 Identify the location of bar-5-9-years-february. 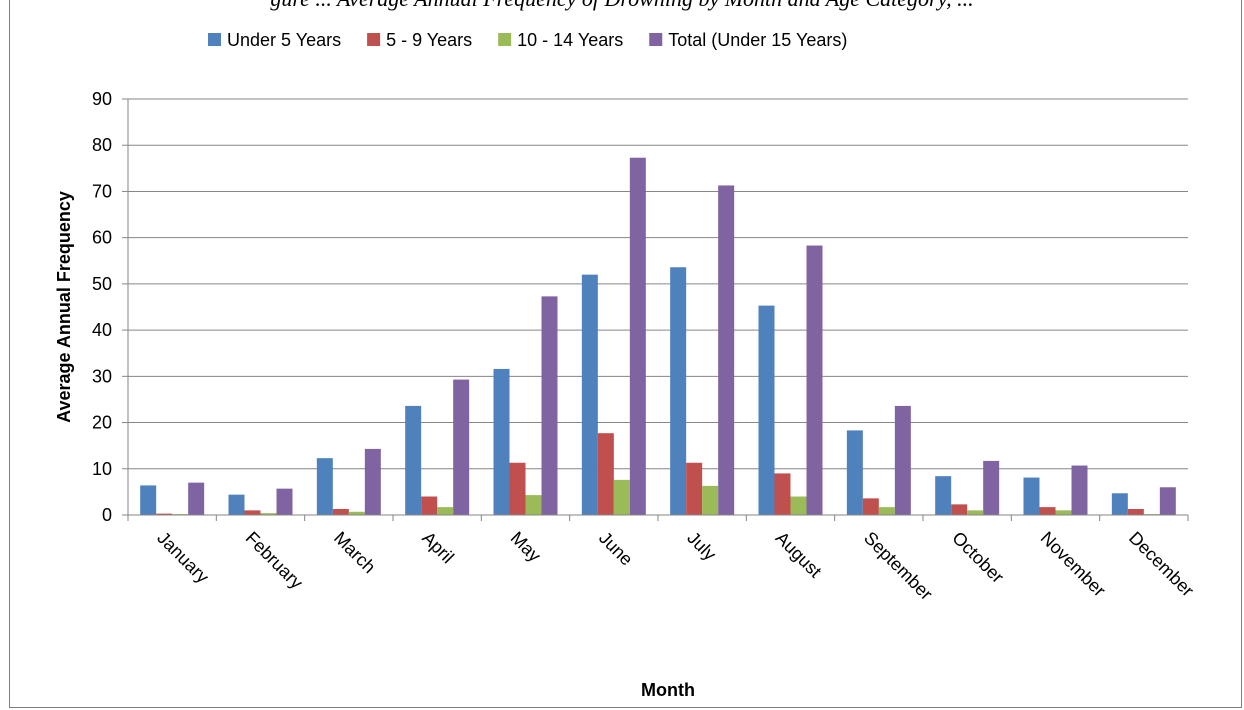
(252, 512).